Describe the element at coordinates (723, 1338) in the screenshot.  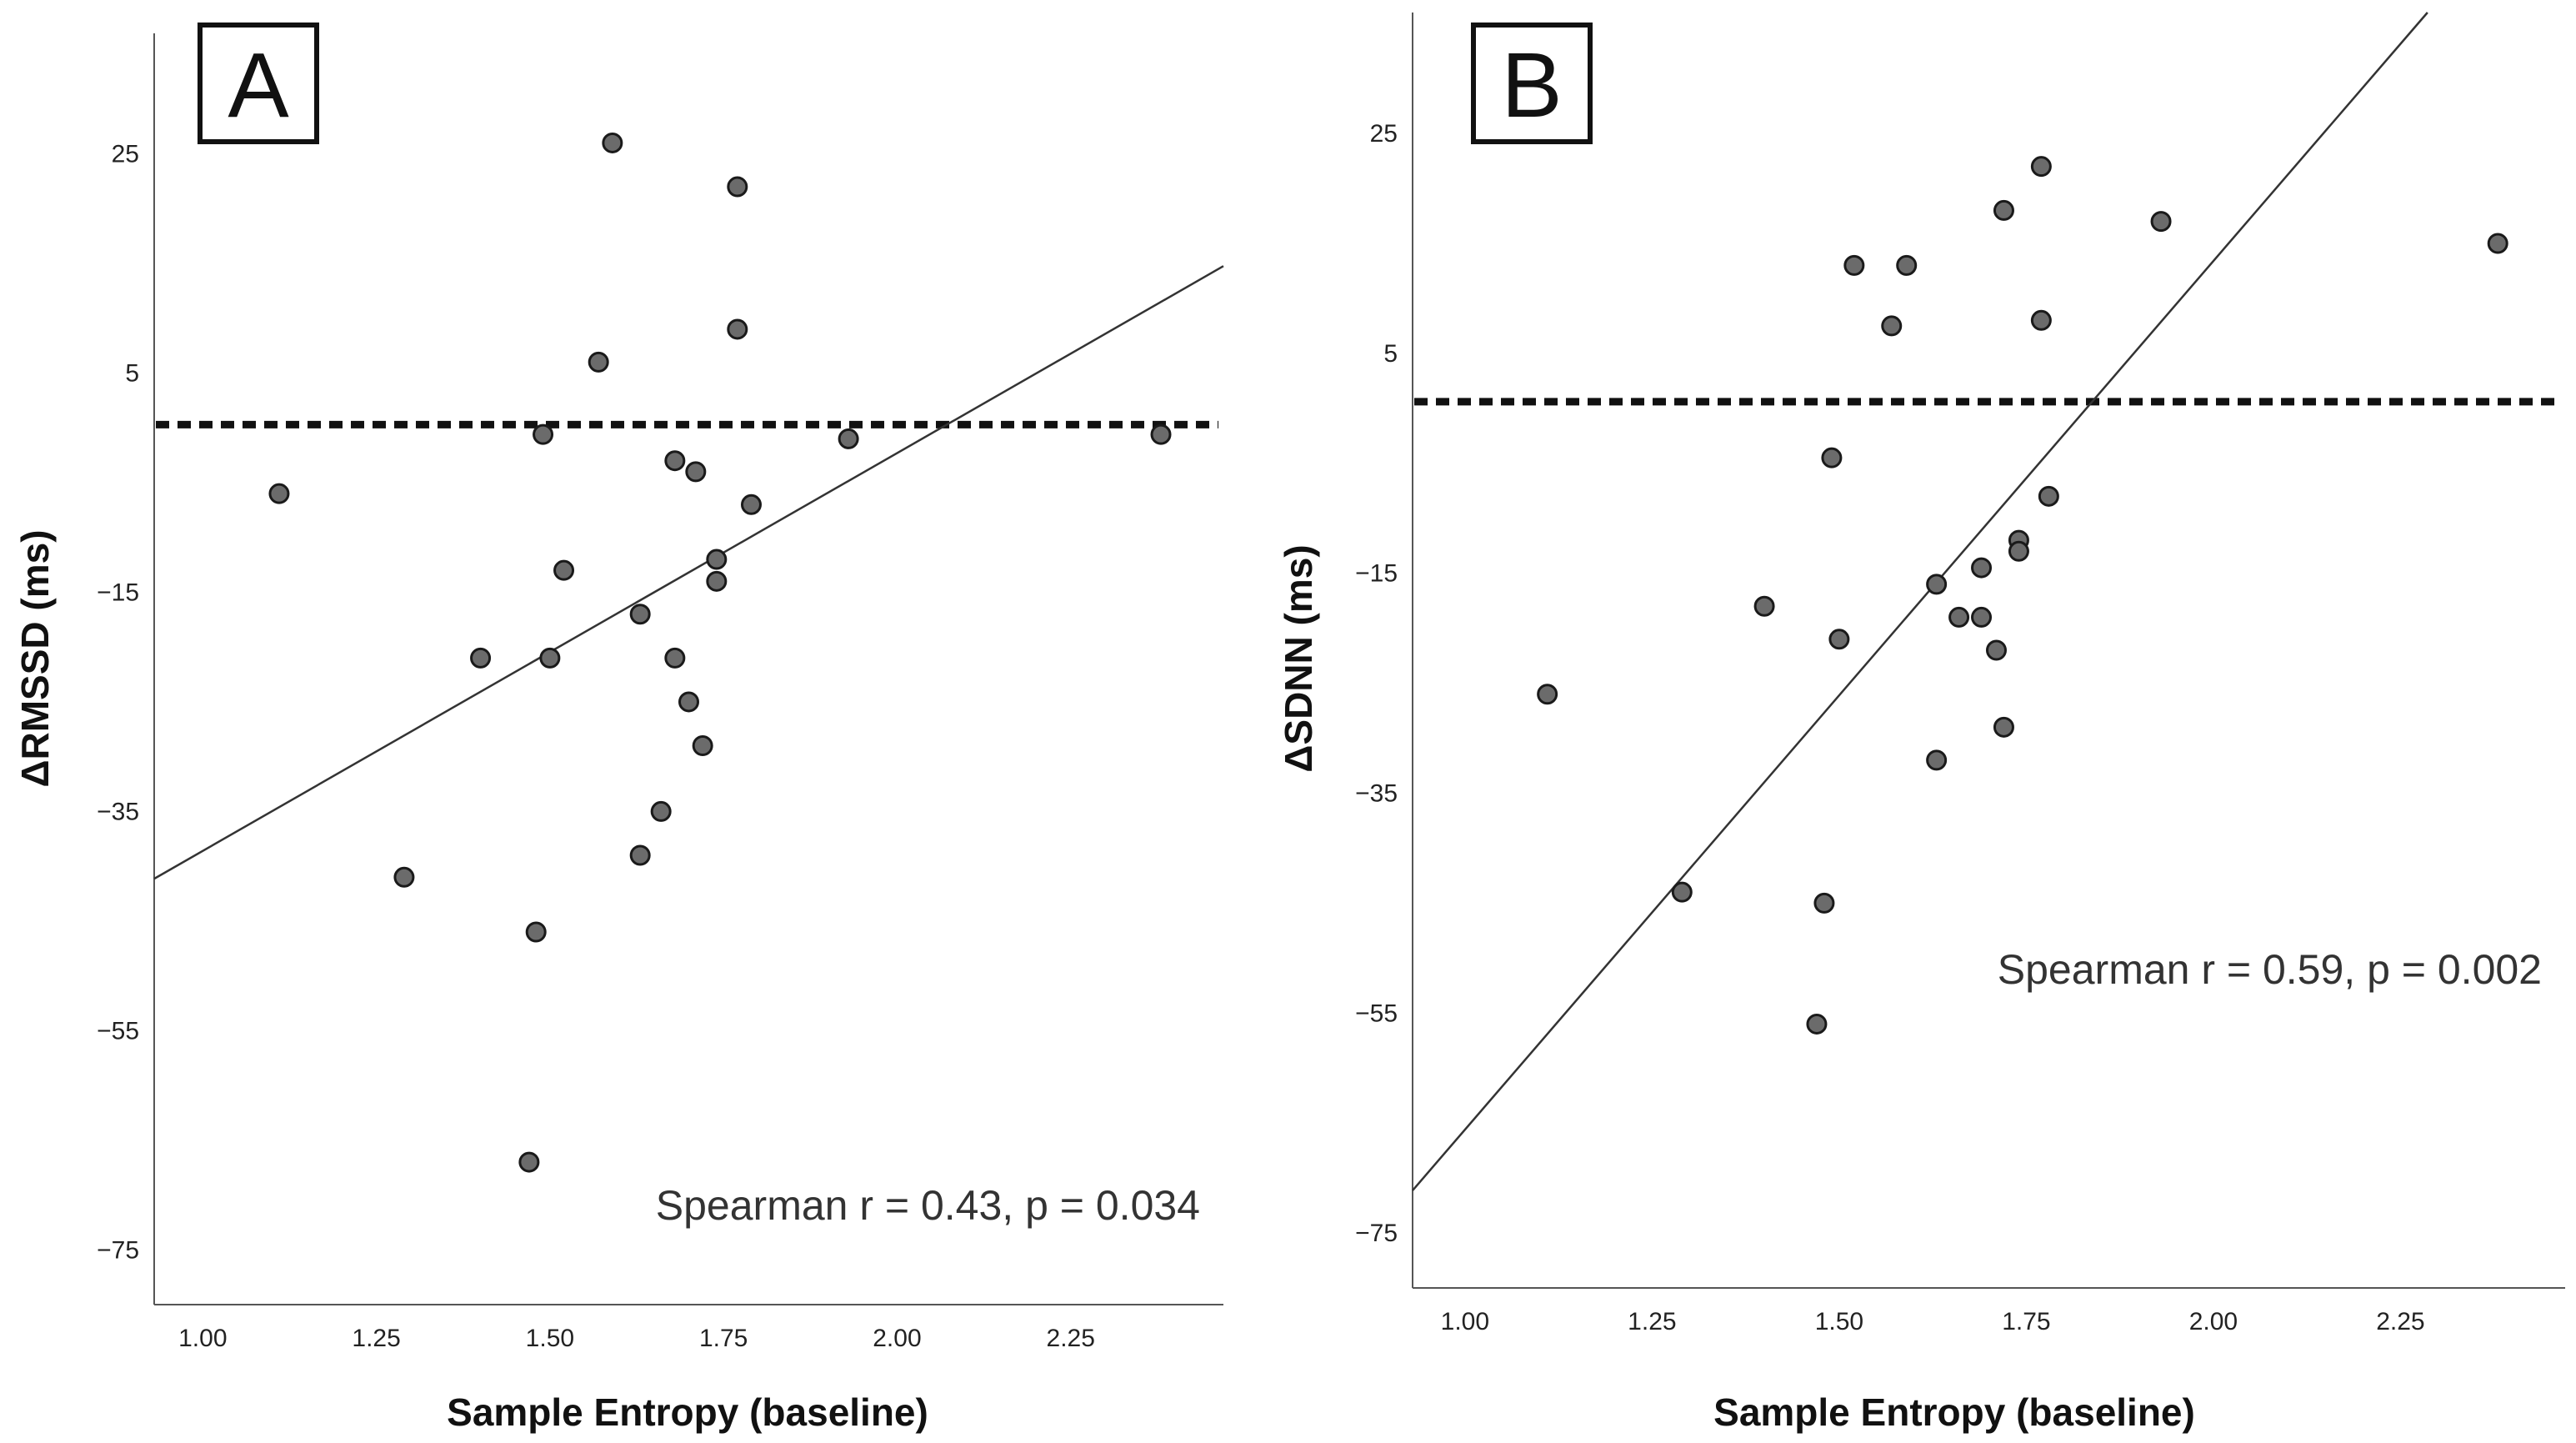
I see `panel-a-x-tick-label: 1.75` at that location.